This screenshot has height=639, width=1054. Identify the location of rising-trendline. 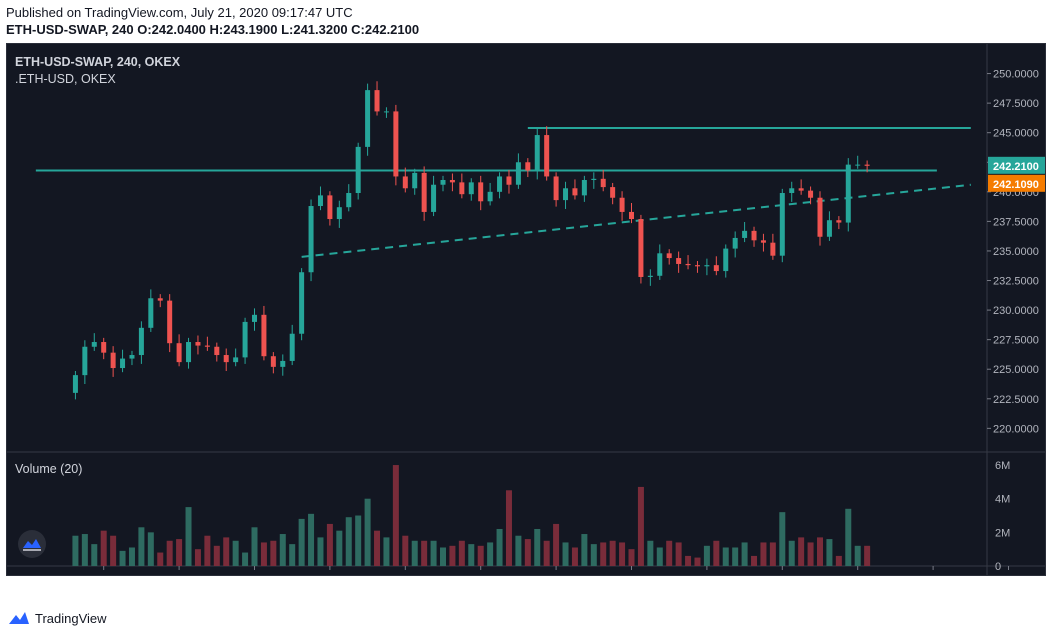
(636, 220).